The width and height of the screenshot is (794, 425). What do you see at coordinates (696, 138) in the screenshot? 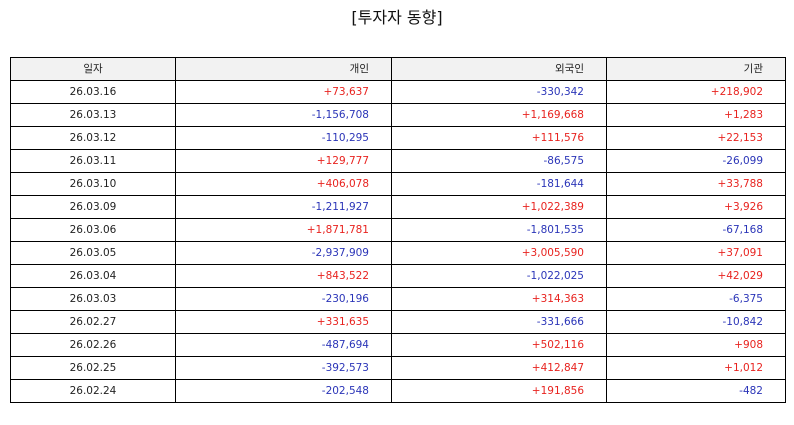
I see `cell-institution: +22,153` at bounding box center [696, 138].